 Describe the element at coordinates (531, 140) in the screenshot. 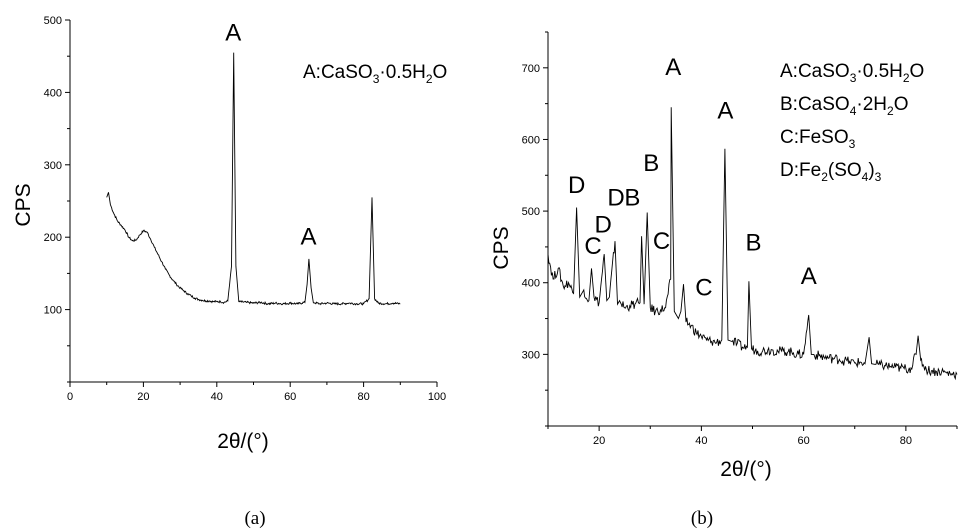

I see `y-tick-label: 600` at that location.